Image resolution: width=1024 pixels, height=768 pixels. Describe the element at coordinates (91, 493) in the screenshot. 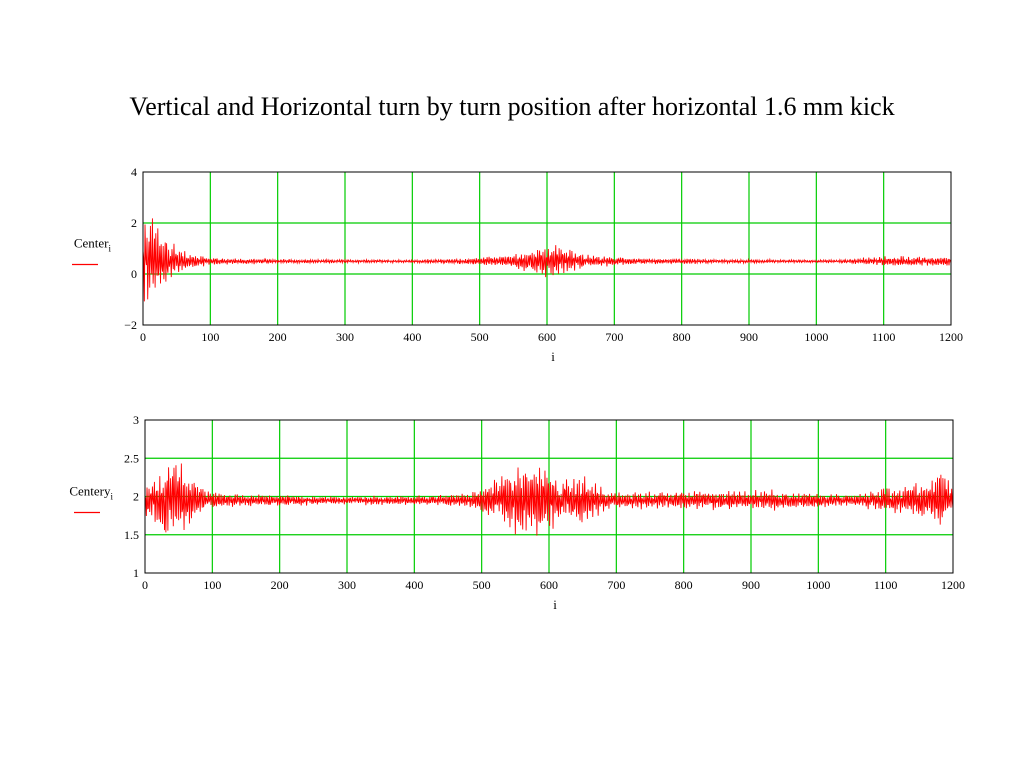

I see `y-axis-label: Centeryi` at that location.